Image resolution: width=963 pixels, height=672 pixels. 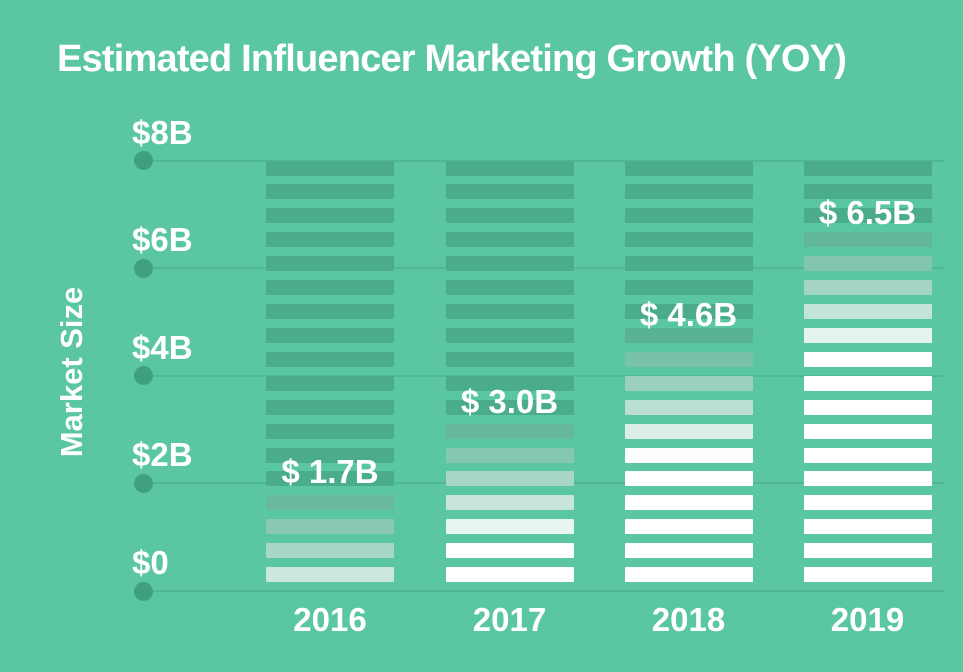 I want to click on y-tick-label: $6B, so click(x=162, y=240).